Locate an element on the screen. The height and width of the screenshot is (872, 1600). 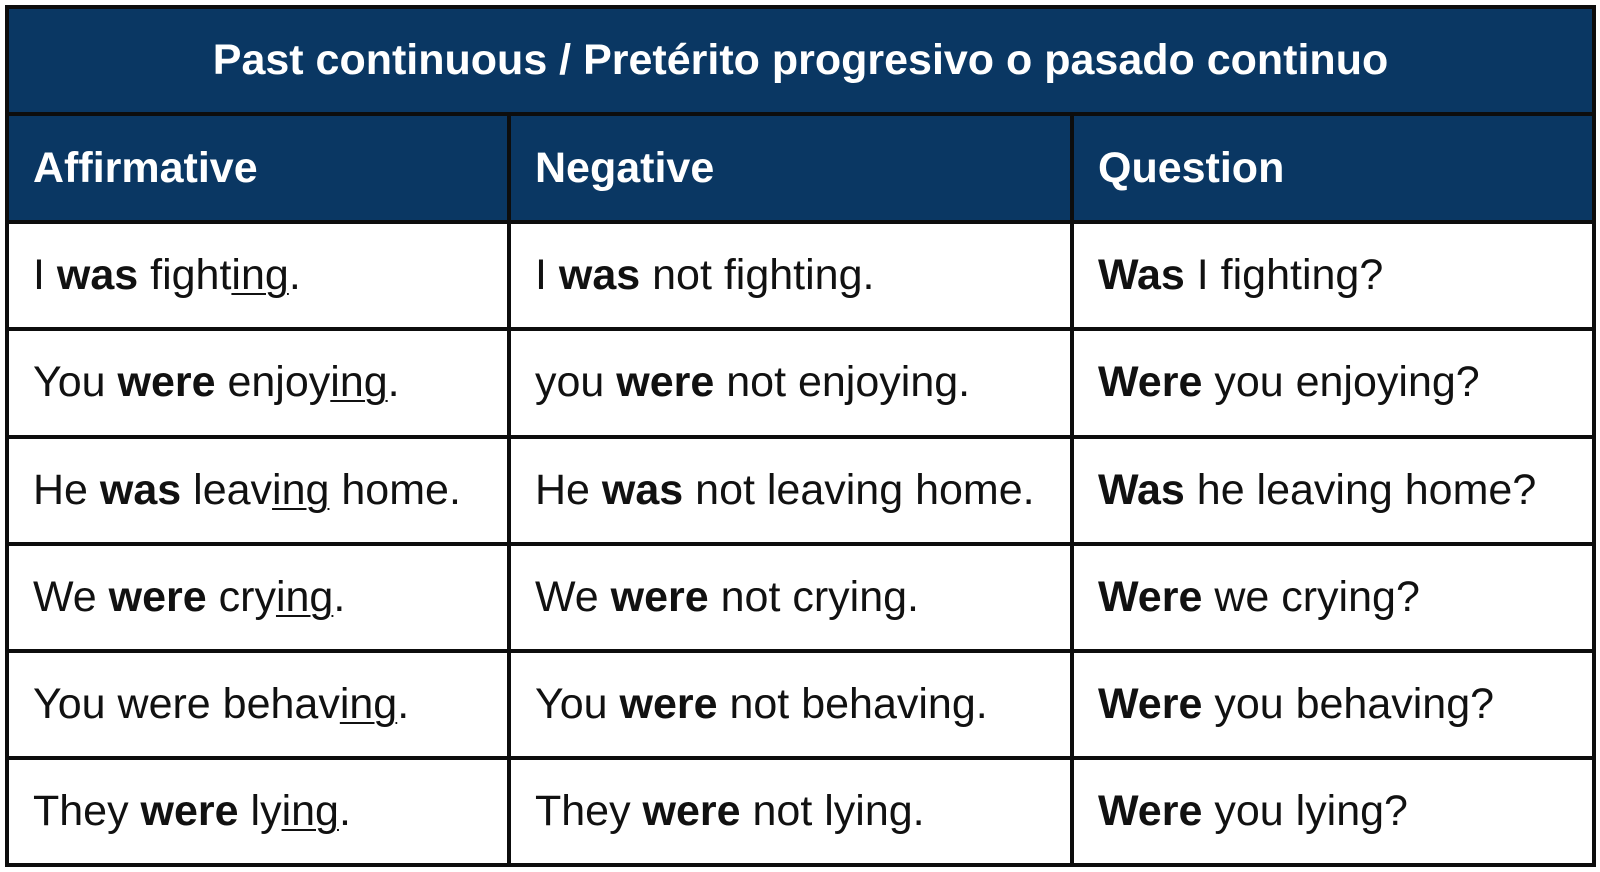
sentence-text: fight is located at coordinates (185, 275).